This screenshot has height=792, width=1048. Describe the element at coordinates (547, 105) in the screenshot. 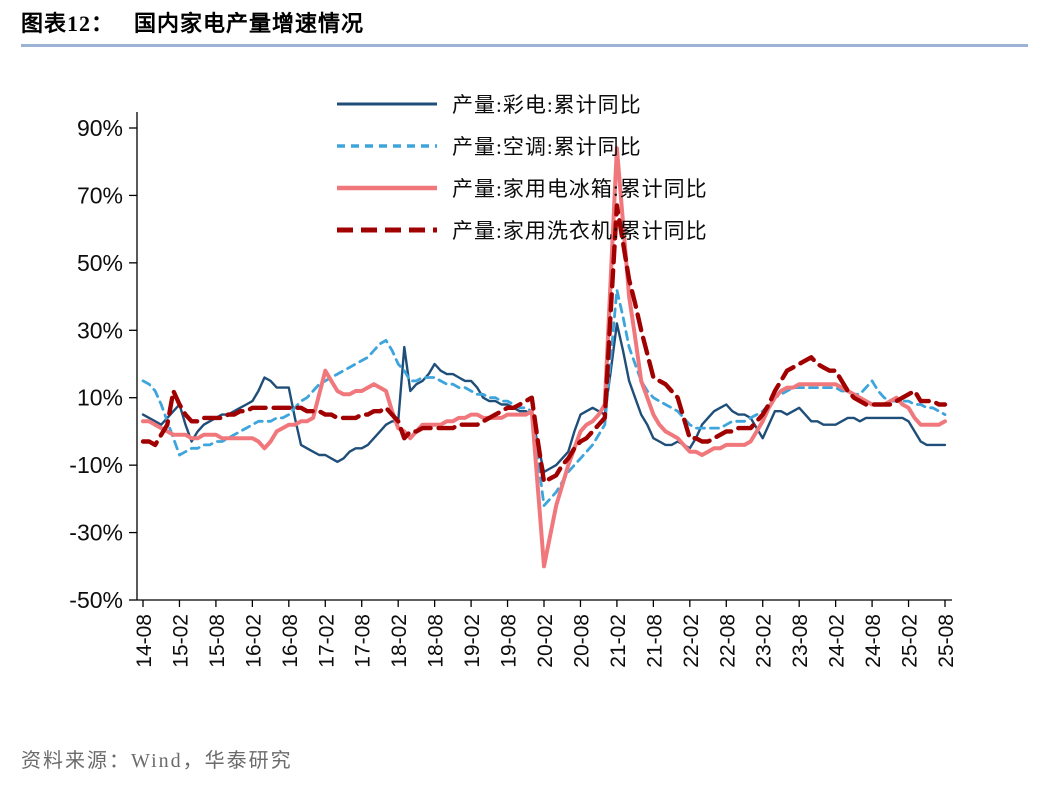

I see `legend-label-0: 产量:彩电:累计同比` at that location.